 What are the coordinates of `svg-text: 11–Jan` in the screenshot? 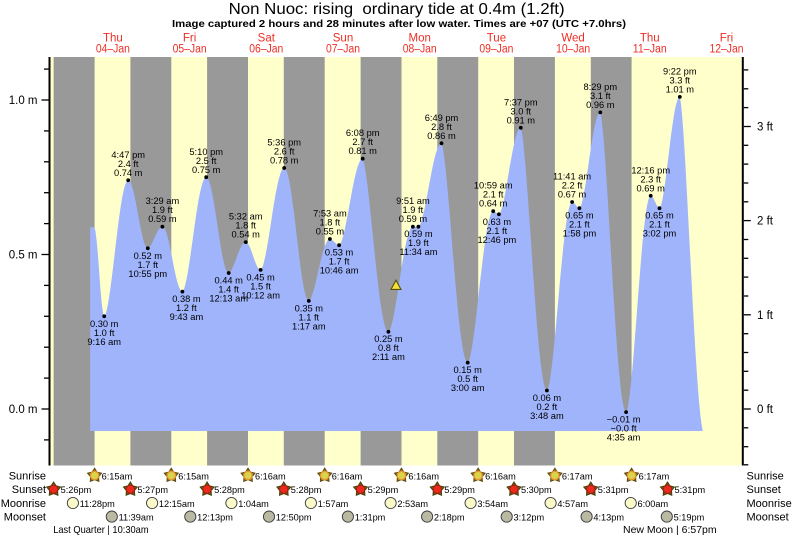 It's located at (650, 50).